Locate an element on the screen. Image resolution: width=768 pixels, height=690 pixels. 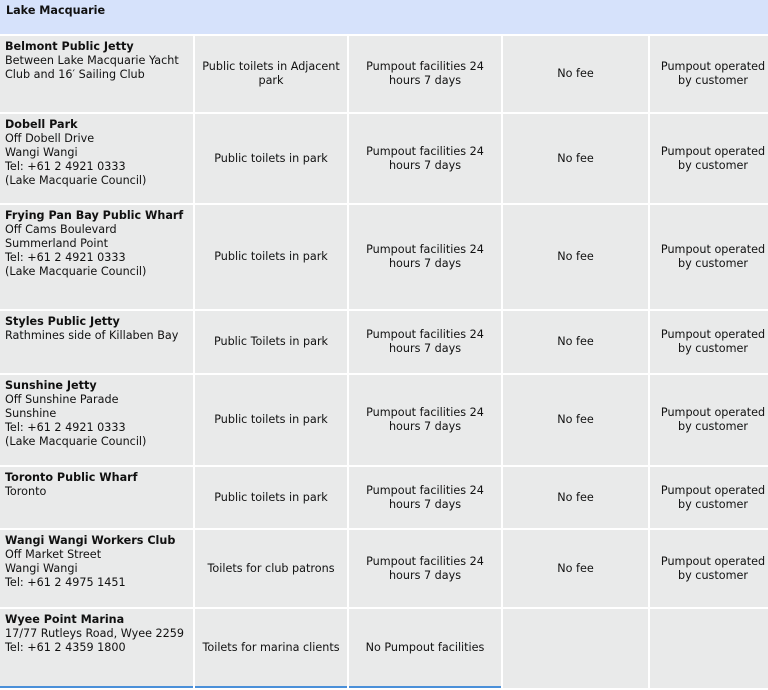
location-detail: Off Cams Boulevard is located at coordinates (61, 229).